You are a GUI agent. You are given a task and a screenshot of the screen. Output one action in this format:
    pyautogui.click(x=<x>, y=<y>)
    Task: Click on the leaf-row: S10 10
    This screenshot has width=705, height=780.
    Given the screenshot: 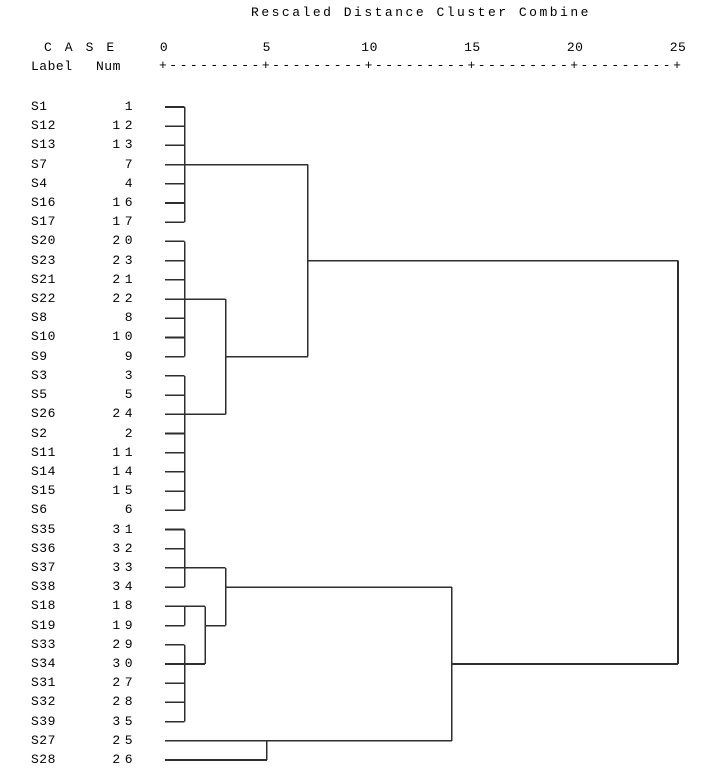 What is the action you would take?
    pyautogui.click(x=80, y=337)
    